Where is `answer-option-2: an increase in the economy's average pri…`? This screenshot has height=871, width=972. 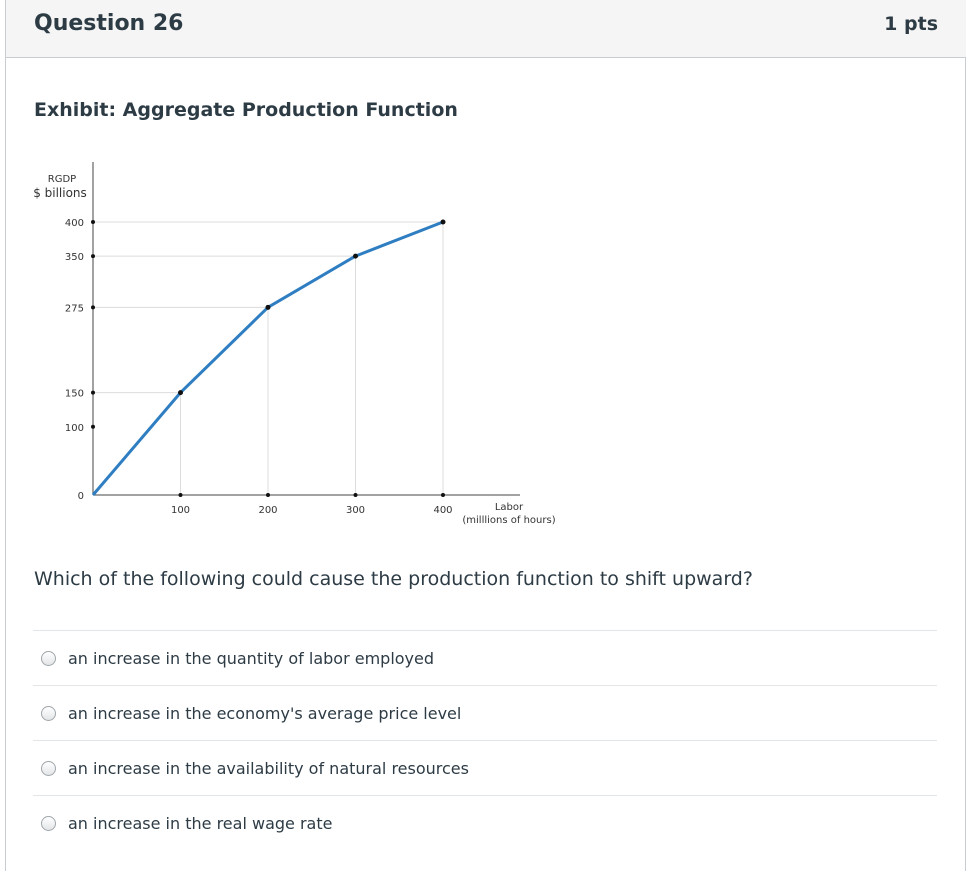
answer-option-2: an increase in the economy's average pri… is located at coordinates (485, 712).